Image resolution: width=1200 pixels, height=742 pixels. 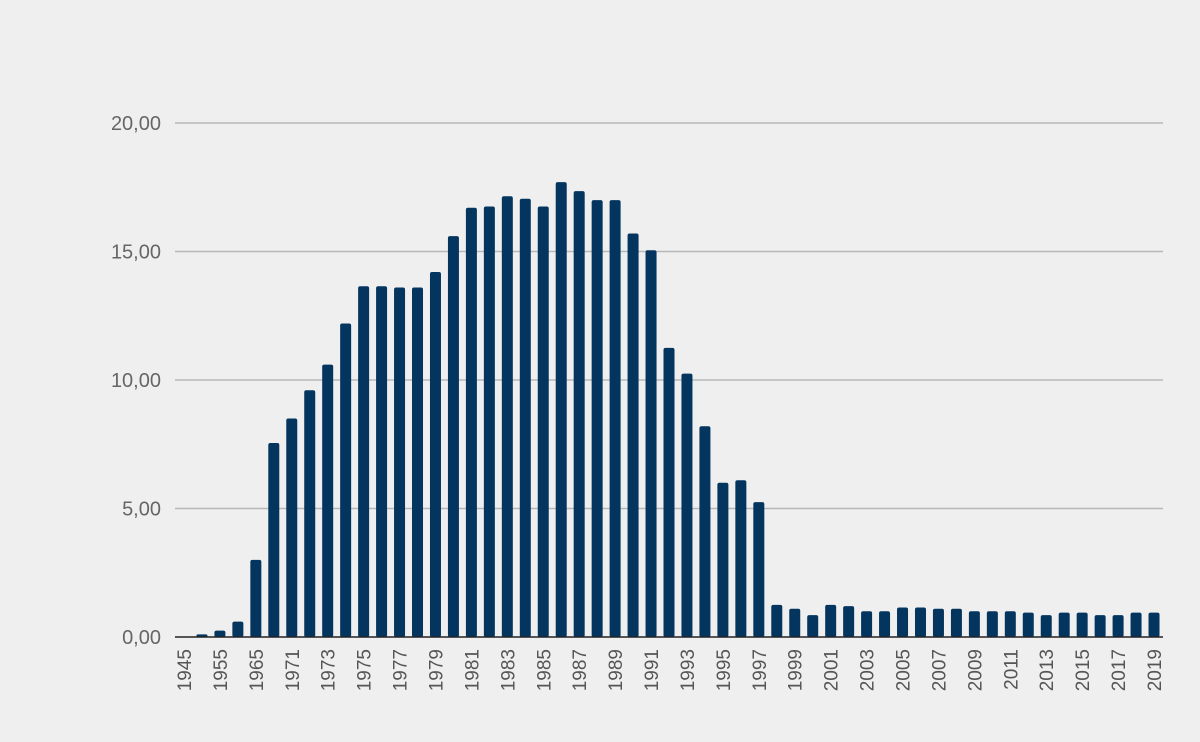 I want to click on x-tick-label: 1979, so click(x=436, y=670).